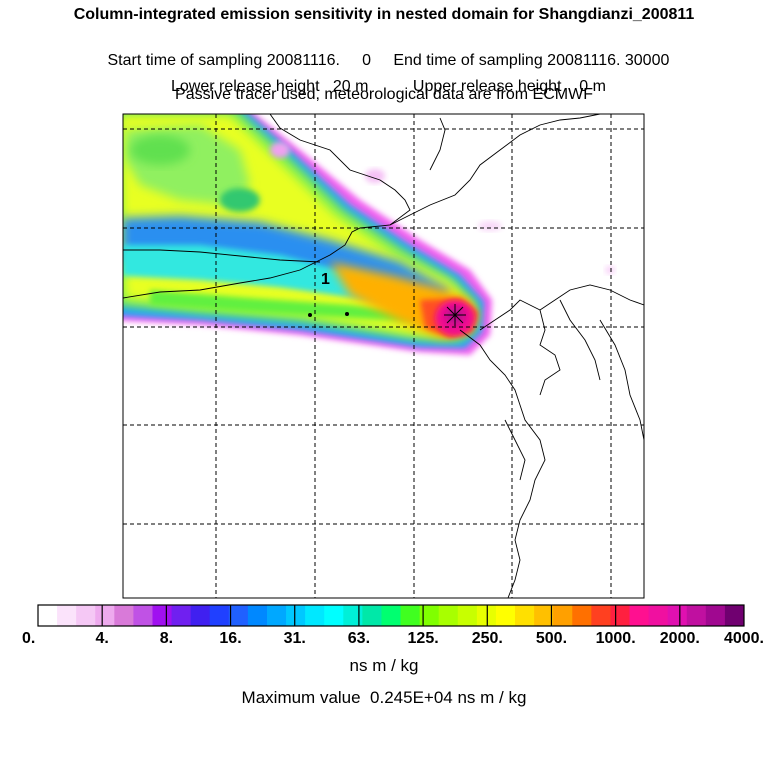 This screenshot has height=768, width=768. What do you see at coordinates (468, 60) in the screenshot?
I see `end-time-label: End time of sampling` at bounding box center [468, 60].